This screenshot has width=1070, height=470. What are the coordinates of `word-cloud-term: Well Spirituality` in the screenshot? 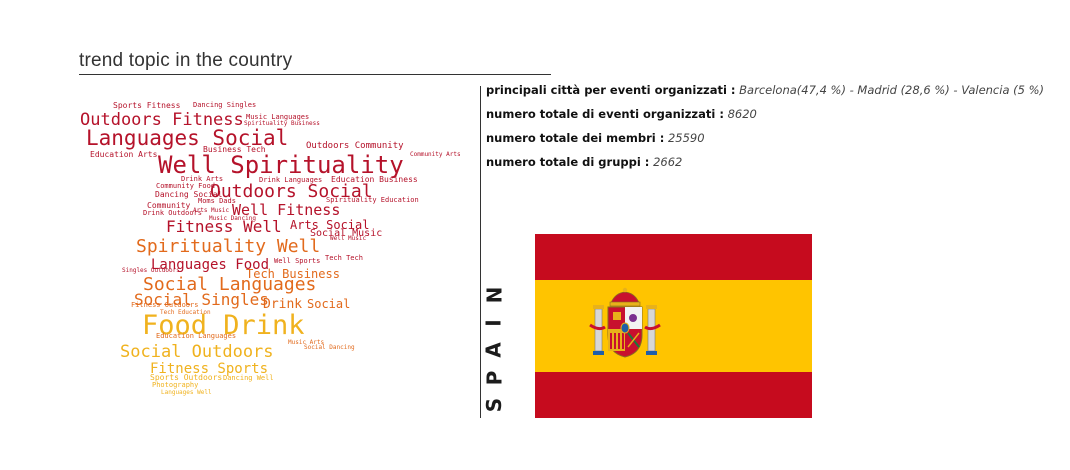 It's located at (281, 165).